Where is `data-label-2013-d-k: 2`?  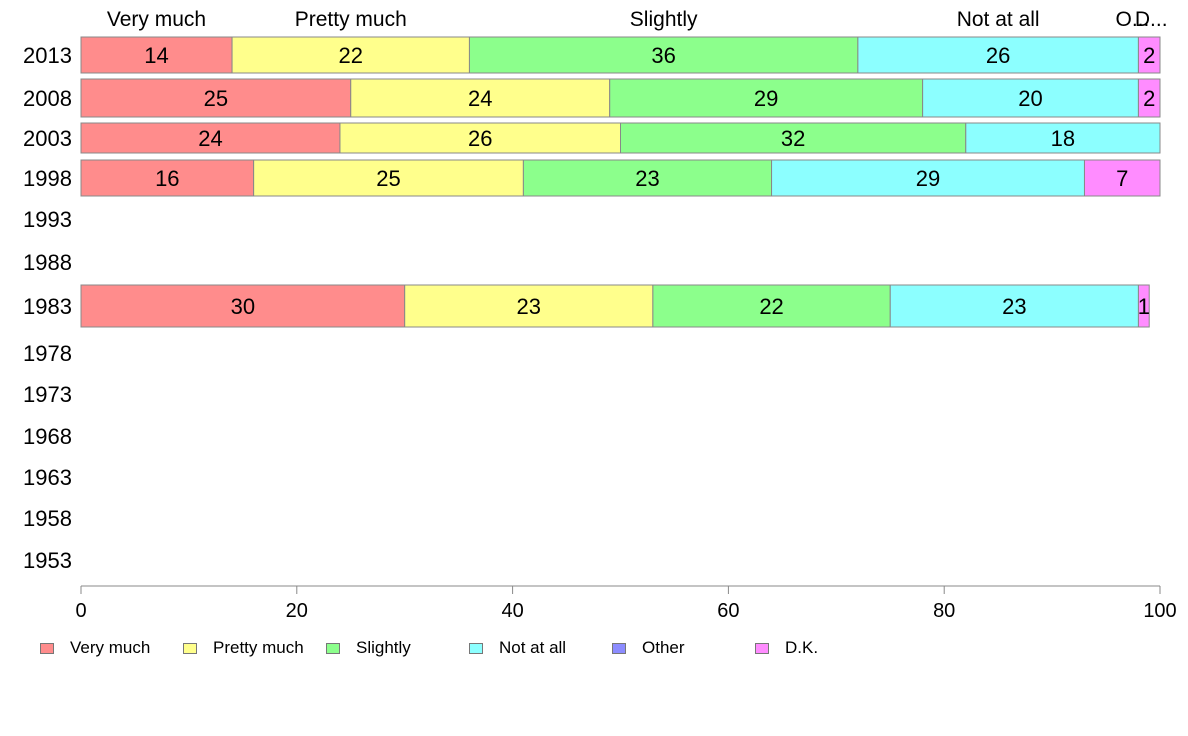 data-label-2013-d-k: 2 is located at coordinates (1149, 55).